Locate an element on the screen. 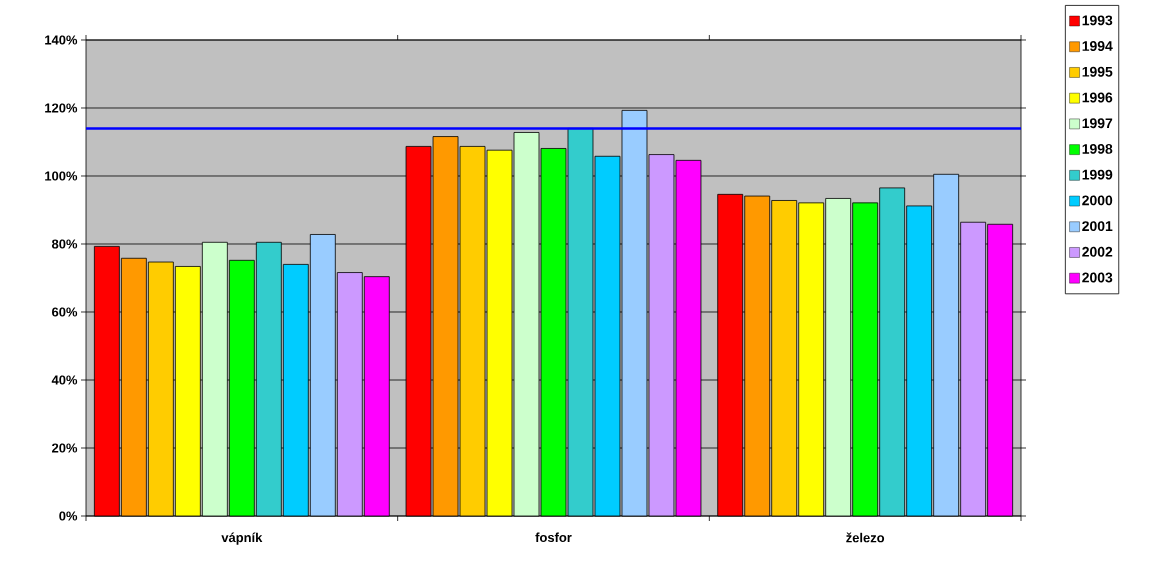  y-tick-label: 120% is located at coordinates (61, 108).